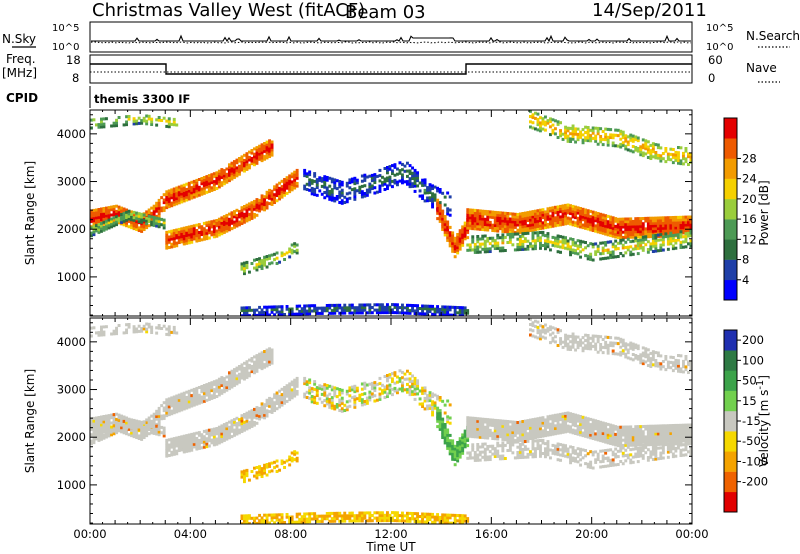 Image resolution: width=800 pixels, height=554 pixels. What do you see at coordinates (167, 126) in the screenshot?
I see `power-cell-r9` at bounding box center [167, 126].